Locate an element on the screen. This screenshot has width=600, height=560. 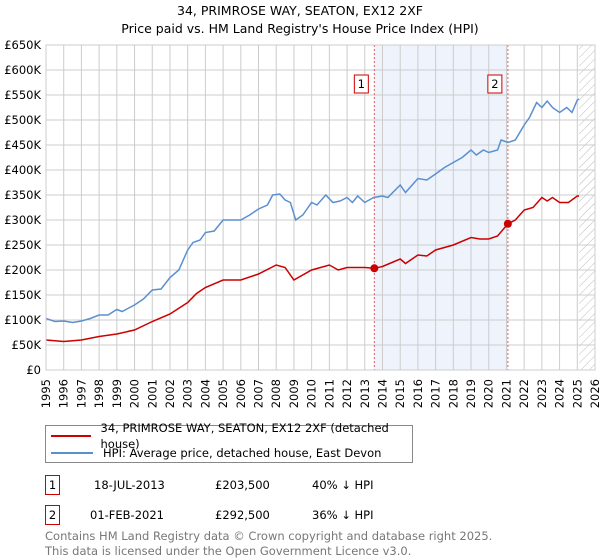
legend-red-line is located at coordinates (71, 436).